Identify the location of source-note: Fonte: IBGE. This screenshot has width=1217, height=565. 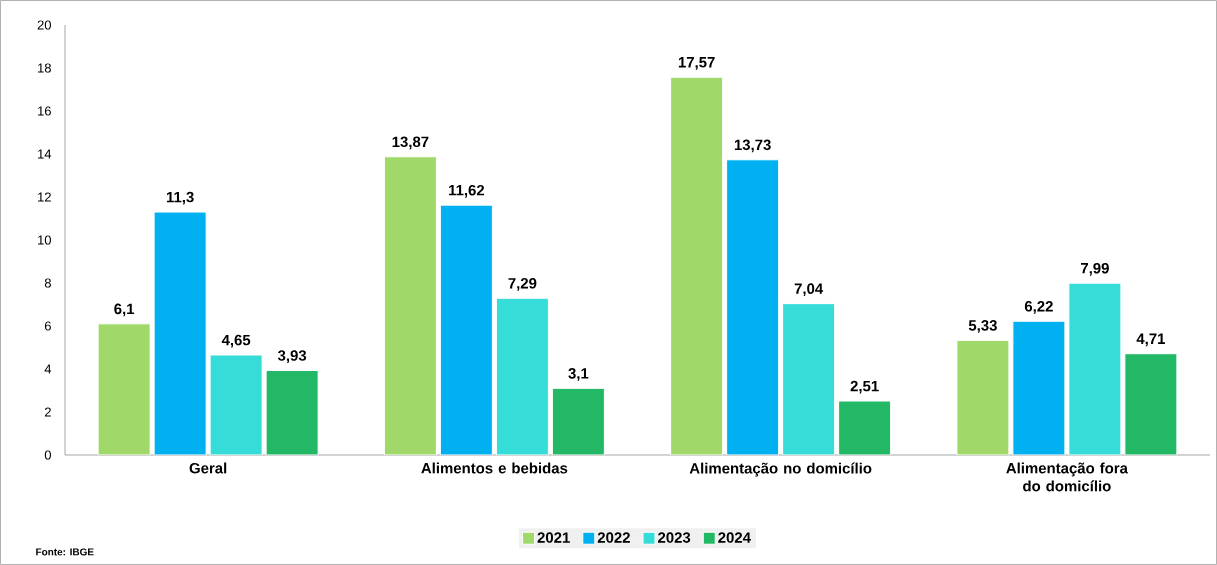
(65, 552).